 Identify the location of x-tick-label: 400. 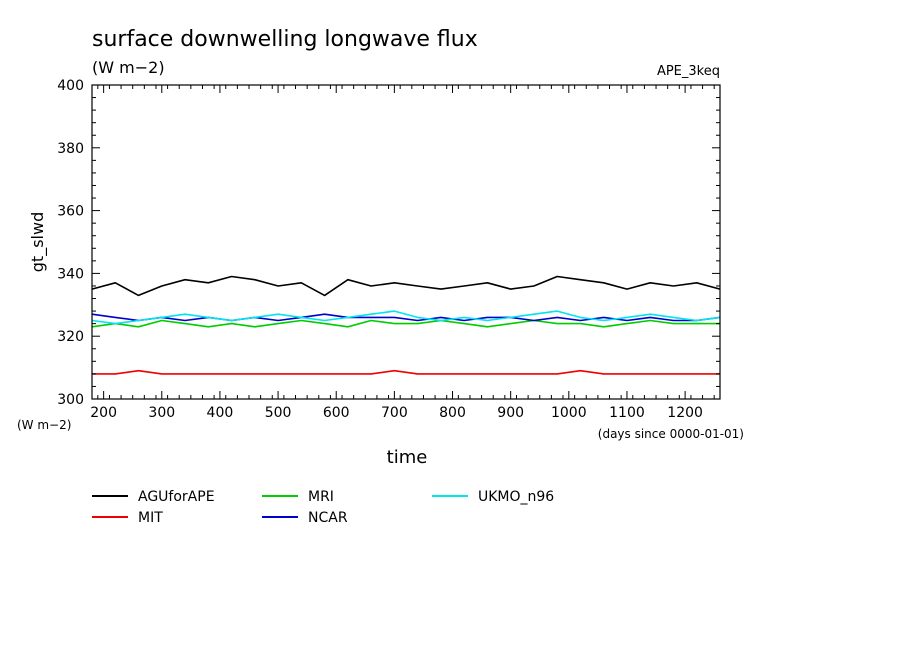
(220, 413).